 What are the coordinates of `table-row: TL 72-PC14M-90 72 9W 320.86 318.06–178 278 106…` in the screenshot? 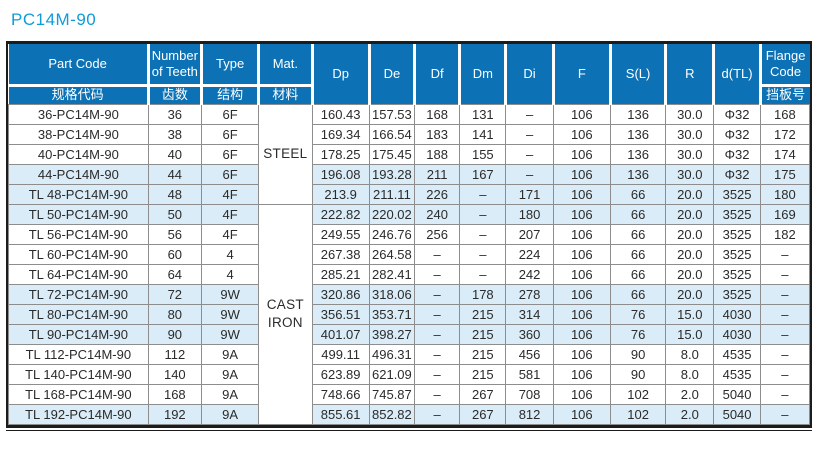 It's located at (409, 294).